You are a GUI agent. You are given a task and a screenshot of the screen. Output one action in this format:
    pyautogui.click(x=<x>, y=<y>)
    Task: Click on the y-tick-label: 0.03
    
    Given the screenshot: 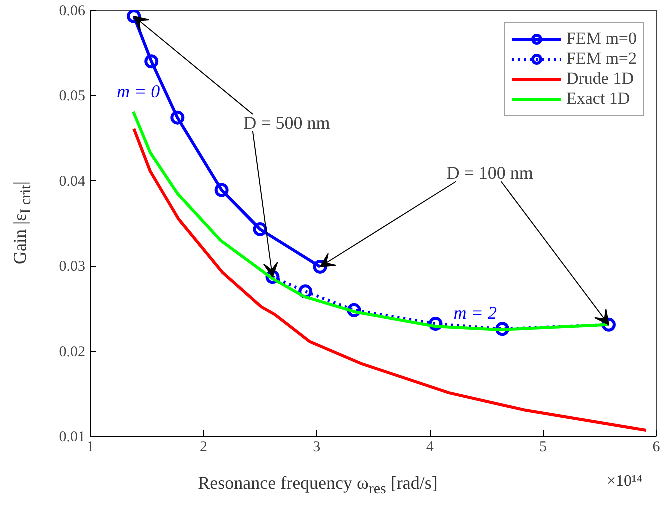 What is the action you would take?
    pyautogui.click(x=72, y=267)
    